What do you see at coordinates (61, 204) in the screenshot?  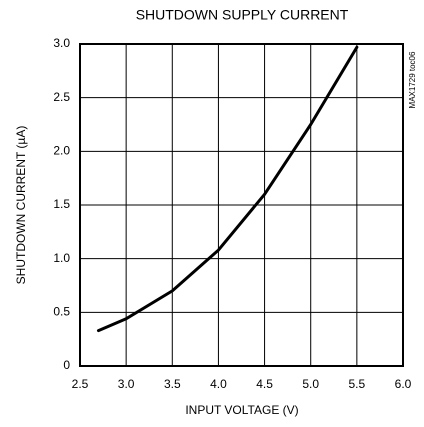 I see `y-tick-label: 1.5` at bounding box center [61, 204].